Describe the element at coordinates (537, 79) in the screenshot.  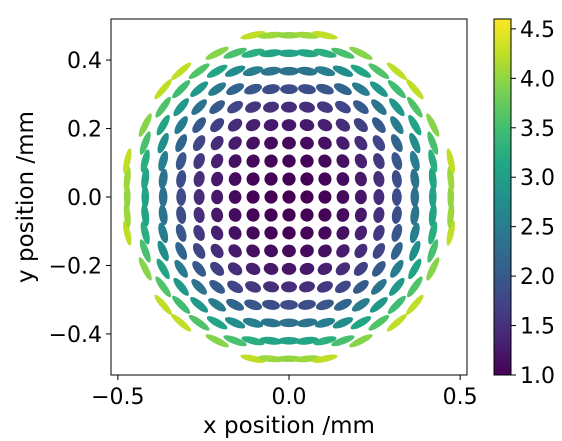
I see `colorbar-tick-label: 4.0` at that location.